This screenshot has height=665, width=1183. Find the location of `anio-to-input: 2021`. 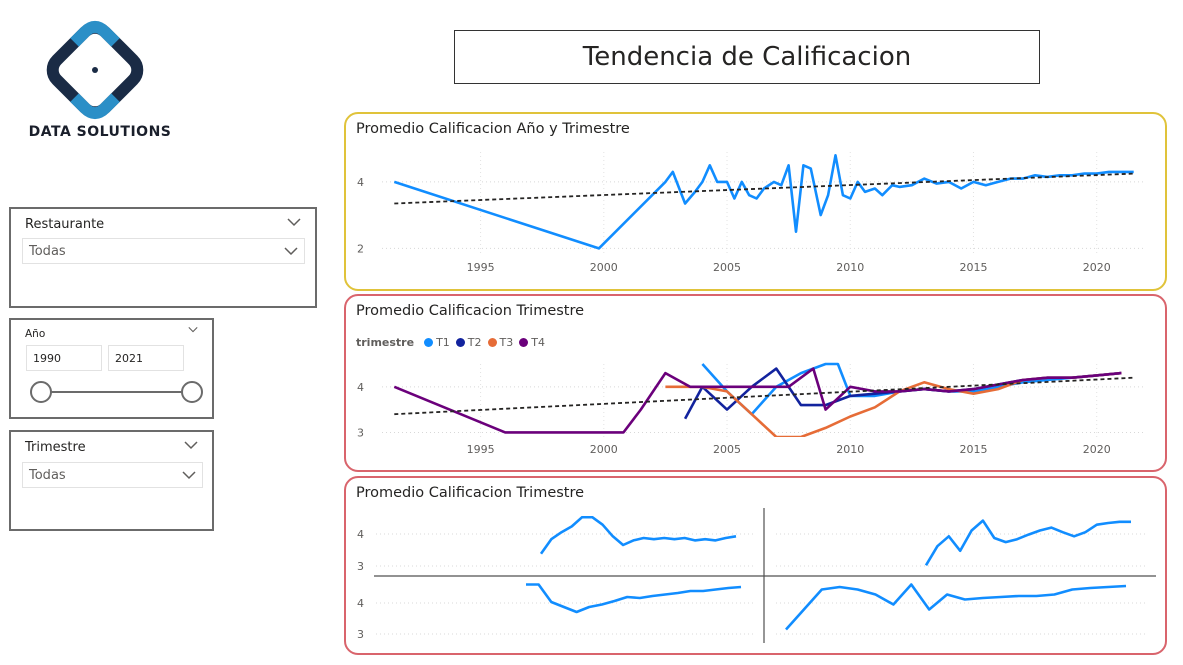

anio-to-input: 2021 is located at coordinates (146, 358).